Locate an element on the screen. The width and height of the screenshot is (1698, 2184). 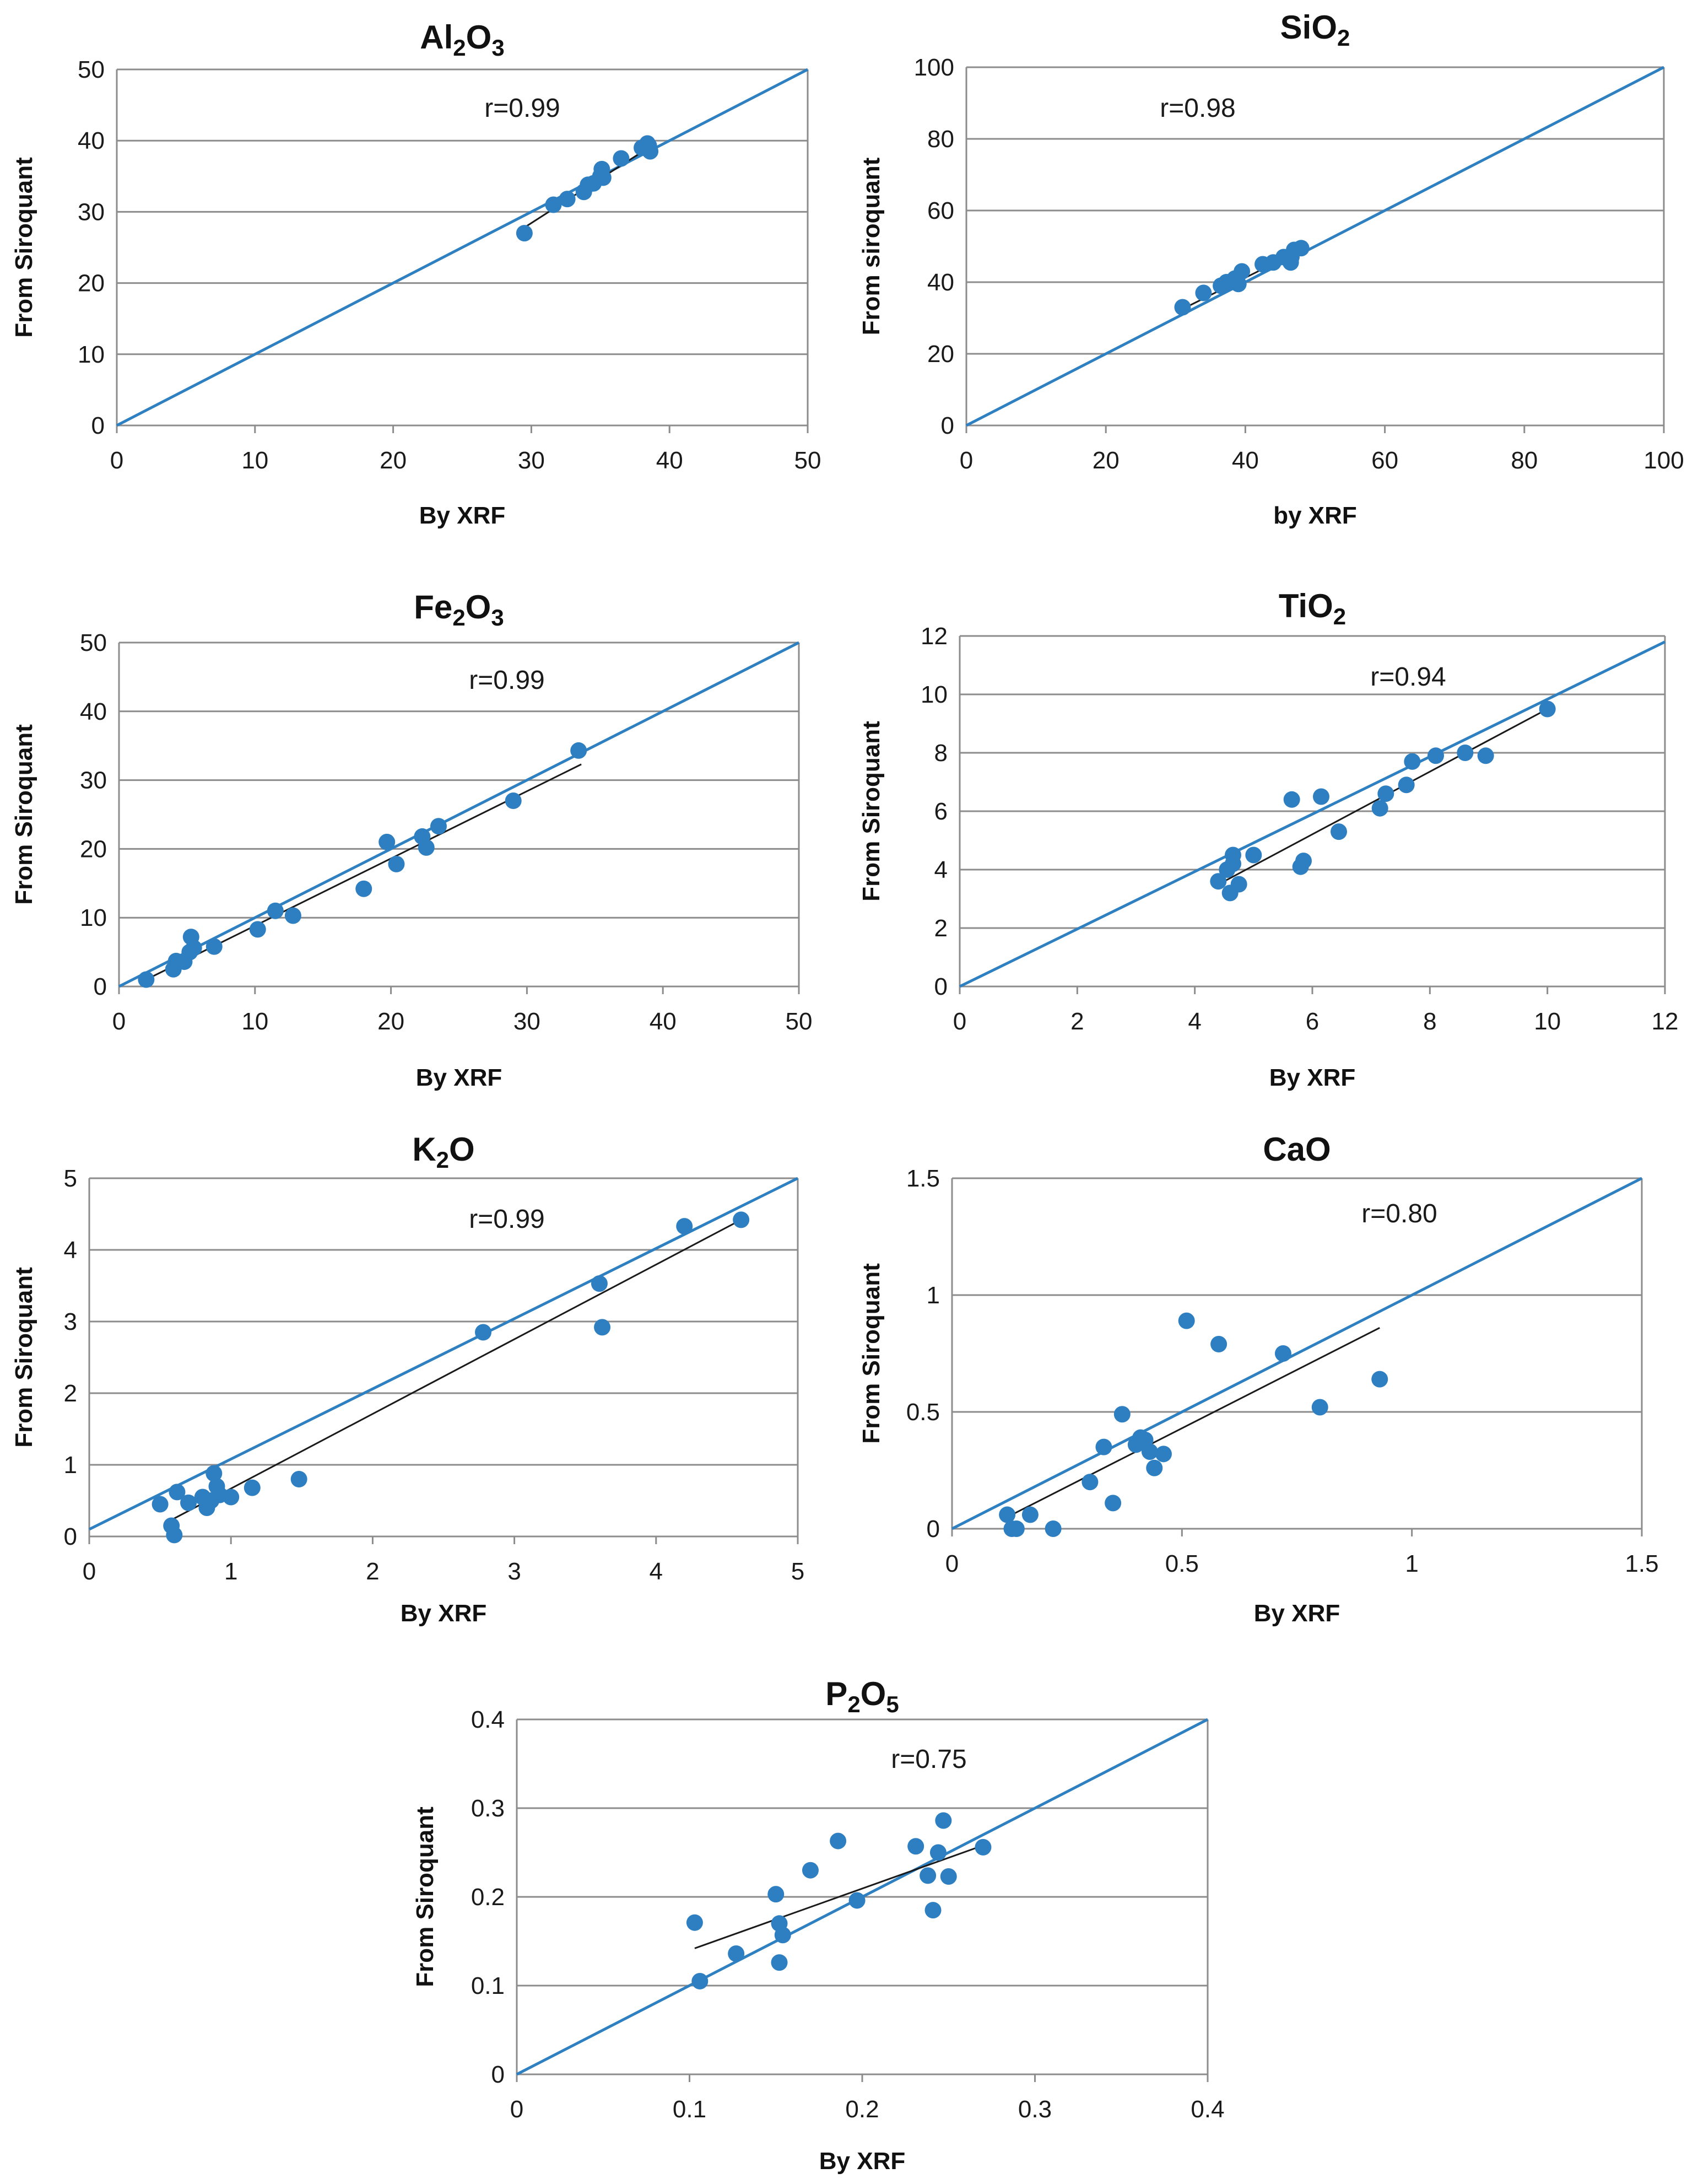
title-text: Al is located at coordinates (436, 37).